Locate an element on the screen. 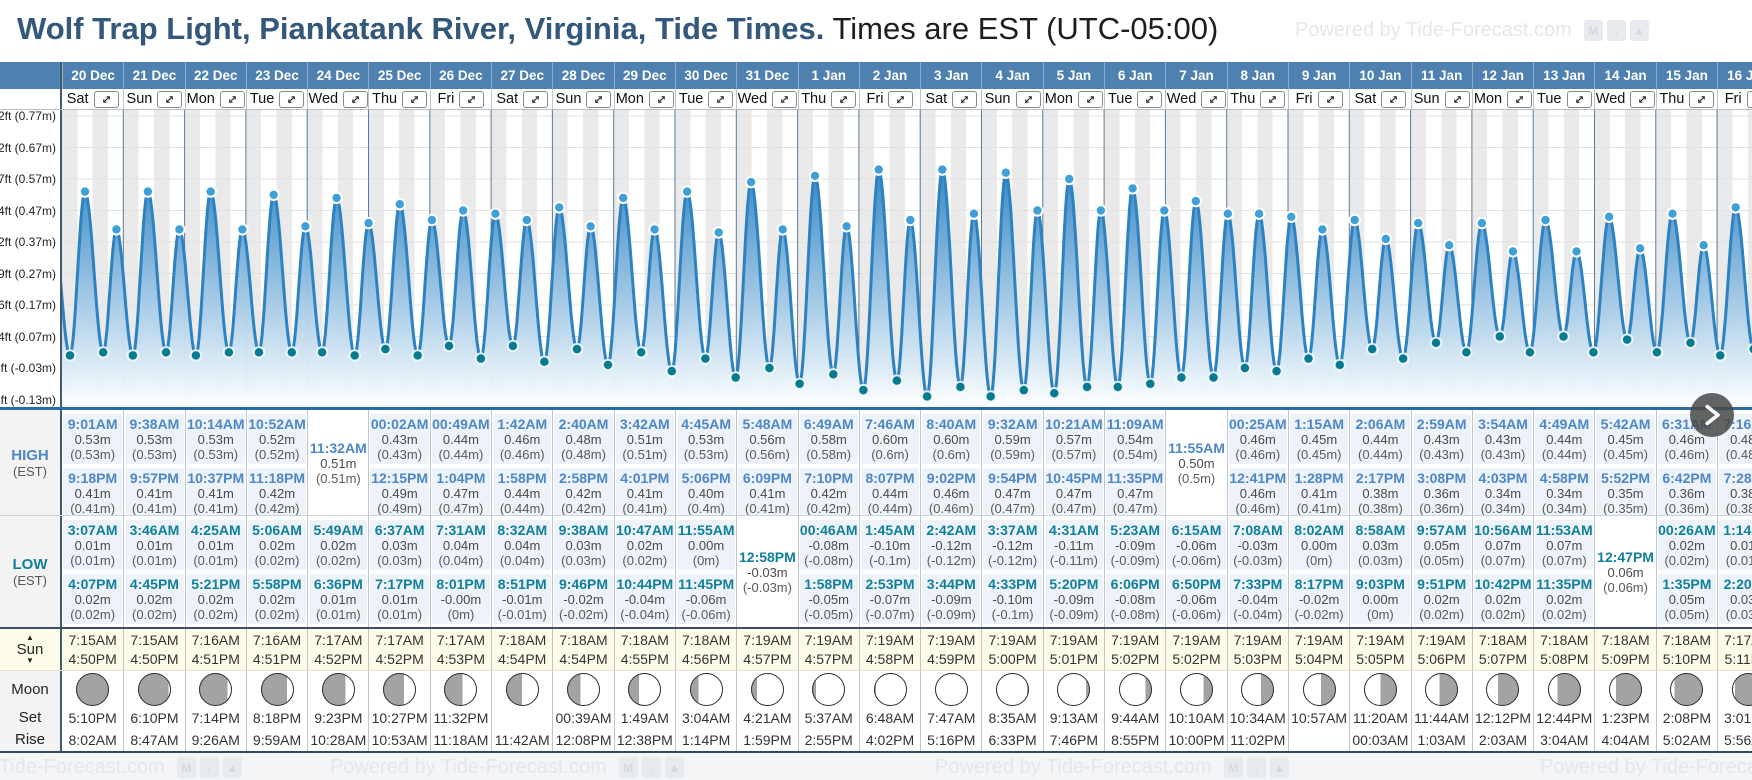 Image resolution: width=1752 pixels, height=780 pixels. sunset-time: 4:52PM is located at coordinates (399, 658).